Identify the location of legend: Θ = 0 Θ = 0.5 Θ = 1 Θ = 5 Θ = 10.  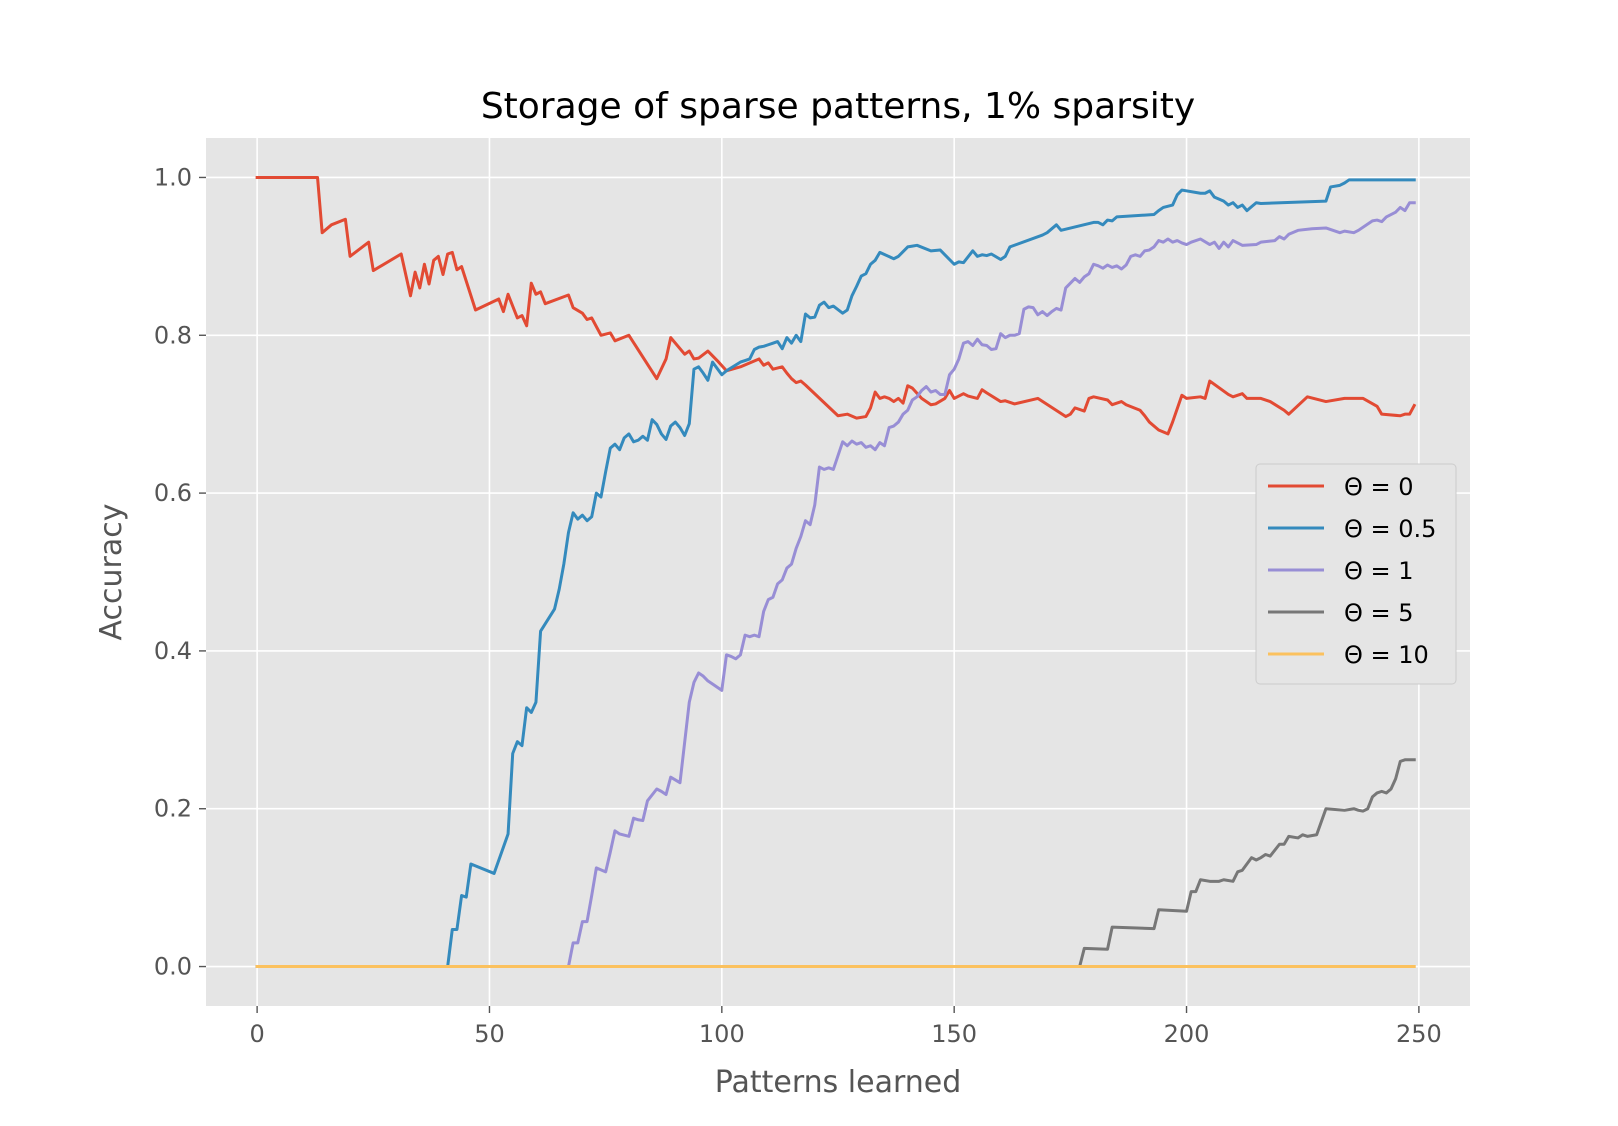
(1356, 574).